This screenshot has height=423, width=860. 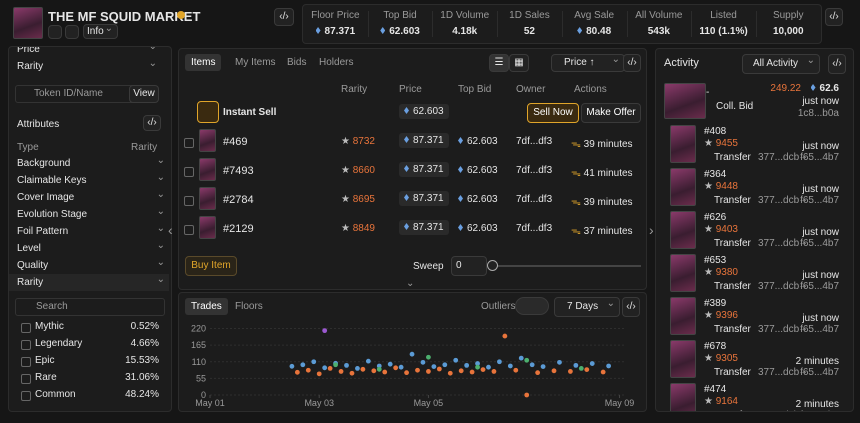 I want to click on bid-owner: 1c8...b0a, so click(x=818, y=113).